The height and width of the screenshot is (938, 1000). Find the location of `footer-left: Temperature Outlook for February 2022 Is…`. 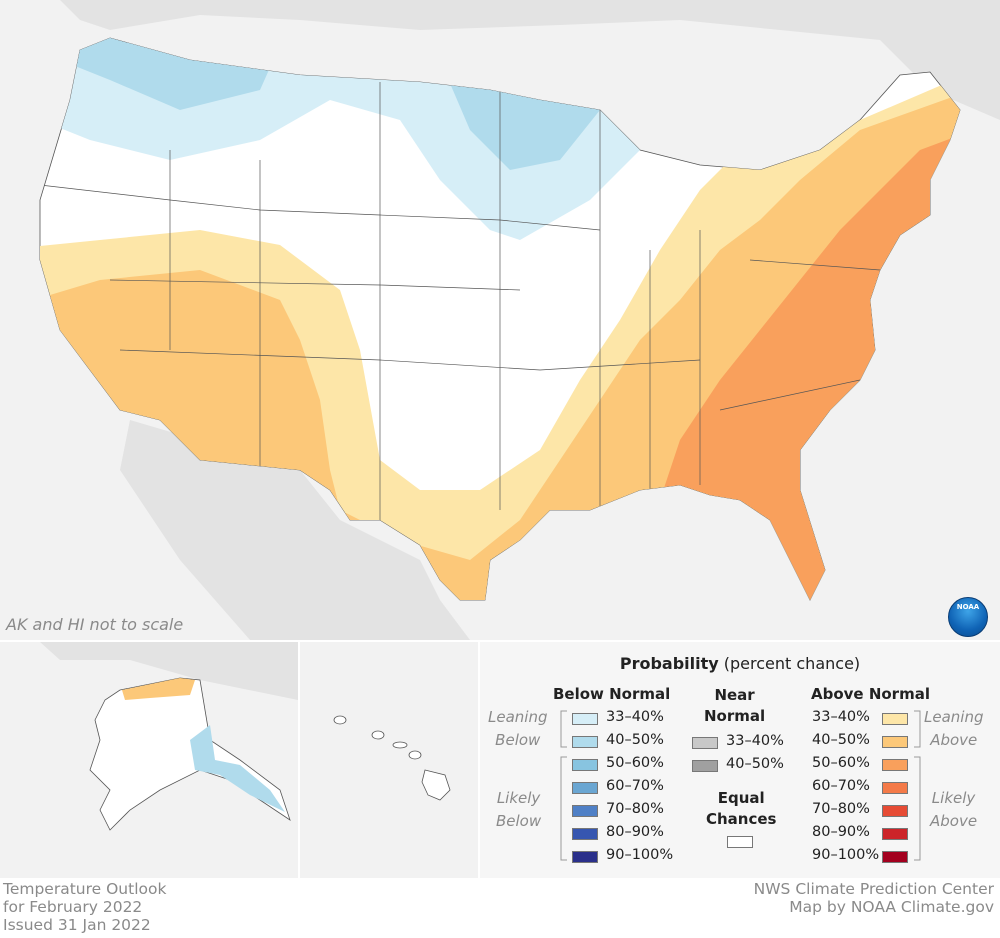

footer-left: Temperature Outlook for February 2022 Is… is located at coordinates (84, 907).